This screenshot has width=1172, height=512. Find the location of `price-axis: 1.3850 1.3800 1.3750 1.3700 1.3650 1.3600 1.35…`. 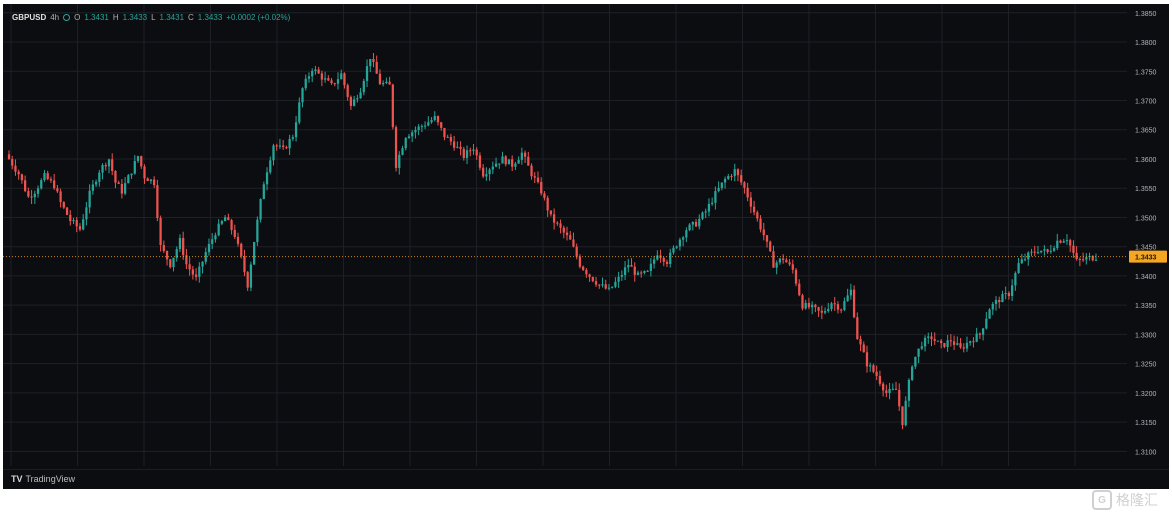

price-axis: 1.3850 1.3800 1.3750 1.3700 1.3650 1.3600 1.35… is located at coordinates (1148, 237).